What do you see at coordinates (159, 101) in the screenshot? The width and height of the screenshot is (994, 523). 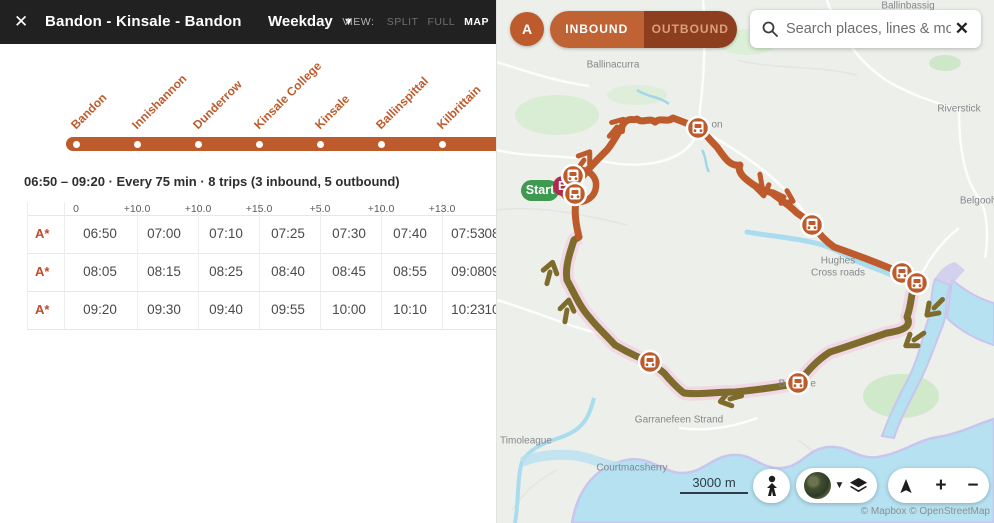 I see `stop-label: Innishannon` at bounding box center [159, 101].